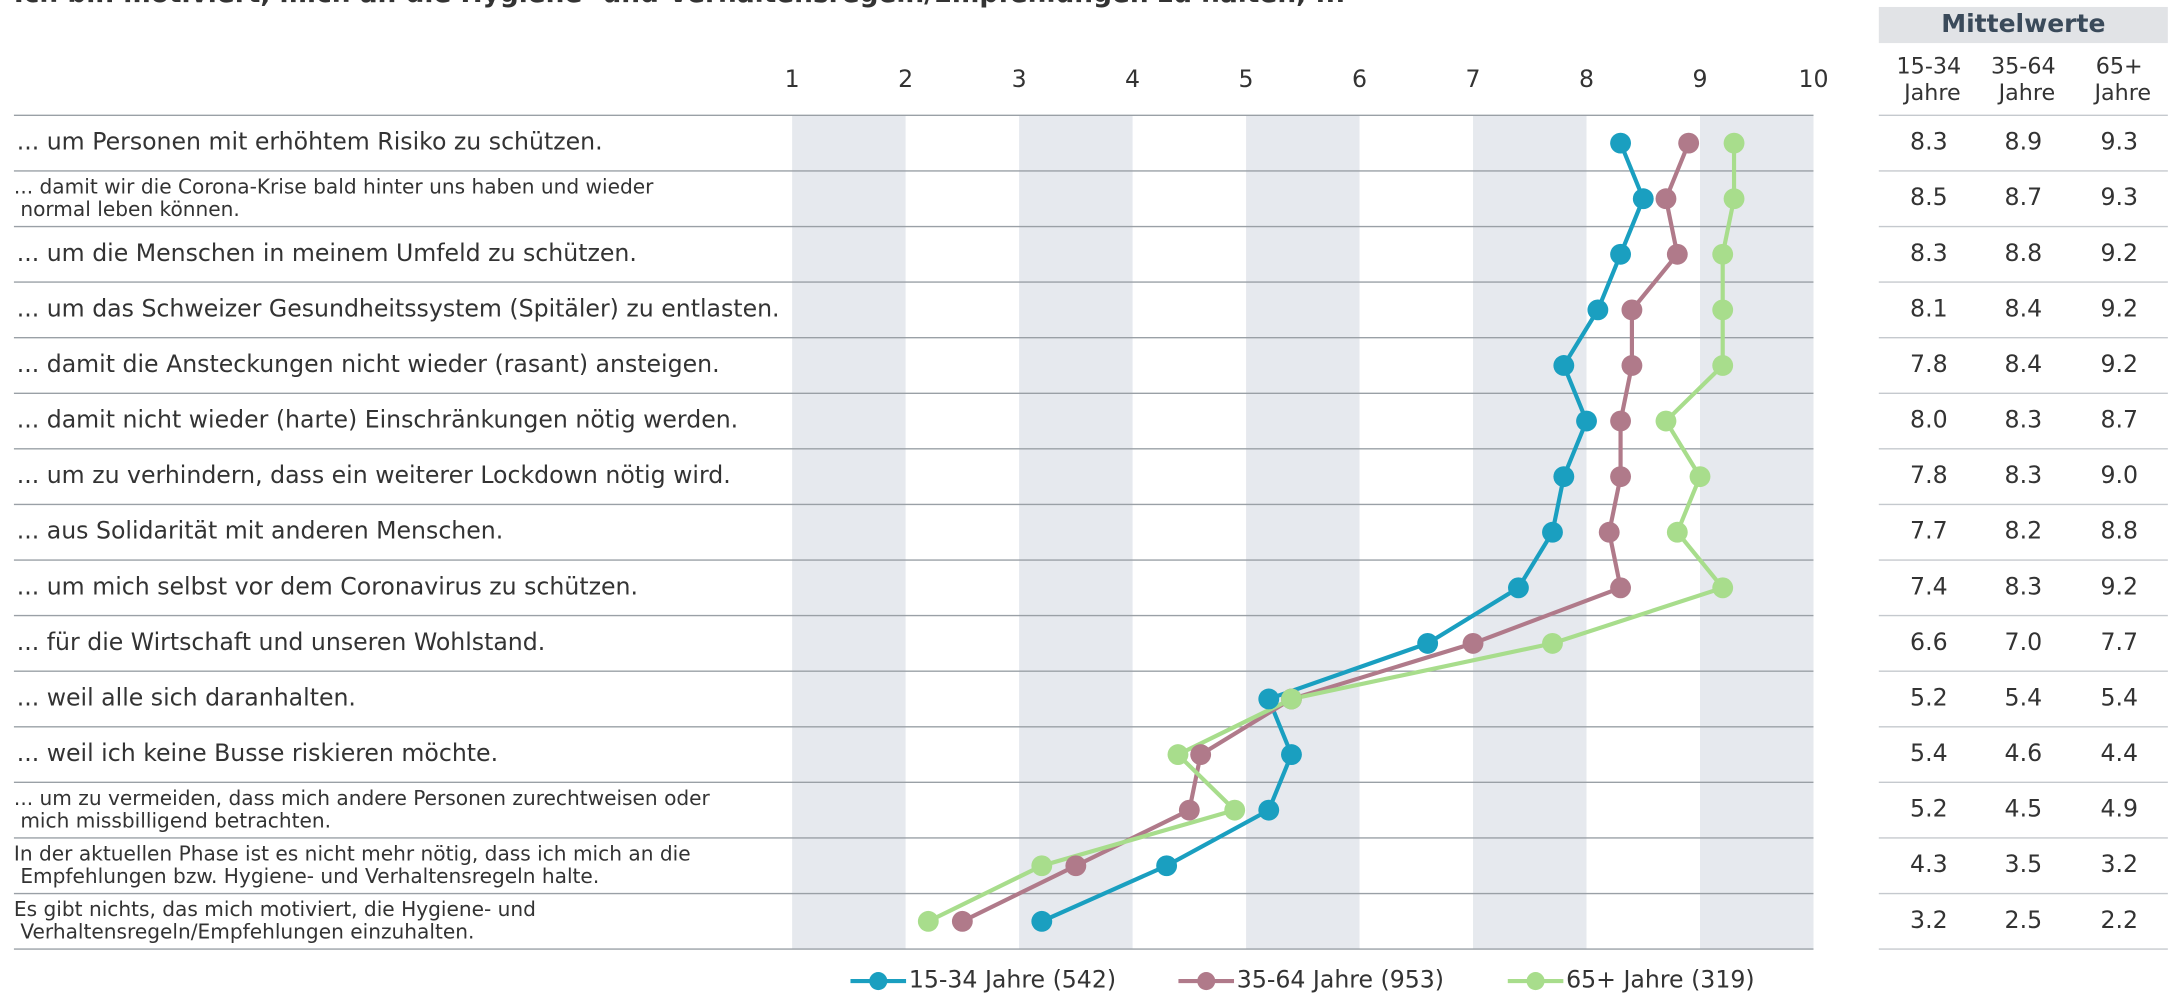 This screenshot has width=2179, height=994. What do you see at coordinates (2119, 920) in the screenshot?
I see `table-value: 2.2` at bounding box center [2119, 920].